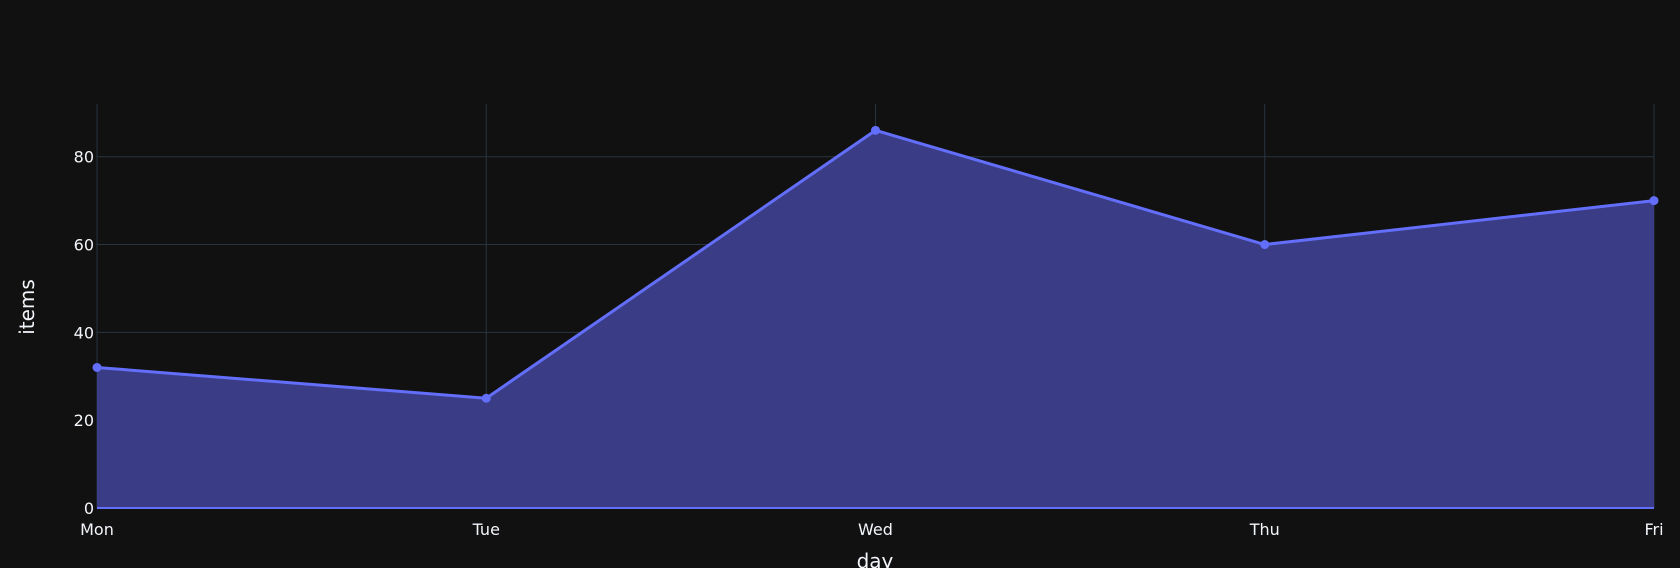  I want to click on y-tick-label: 40, so click(84, 332).